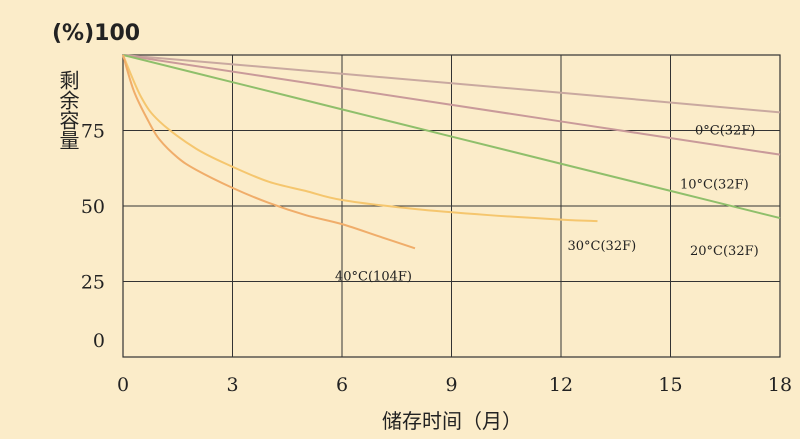  Describe the element at coordinates (451, 385) in the screenshot. I see `x-tick-label: 9` at that location.